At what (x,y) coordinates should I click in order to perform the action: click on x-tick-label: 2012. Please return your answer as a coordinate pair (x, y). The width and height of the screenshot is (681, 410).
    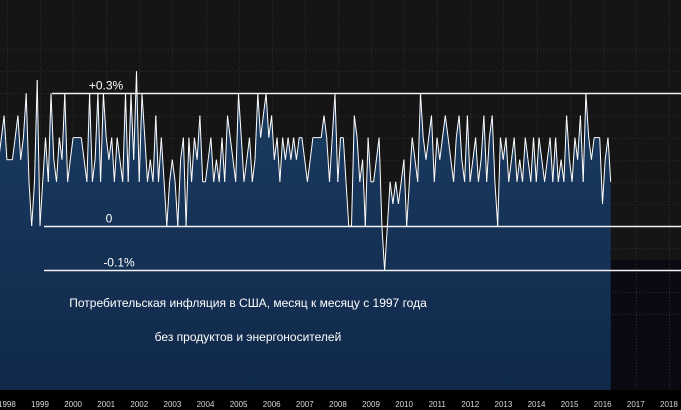
    Looking at the image, I should click on (470, 404).